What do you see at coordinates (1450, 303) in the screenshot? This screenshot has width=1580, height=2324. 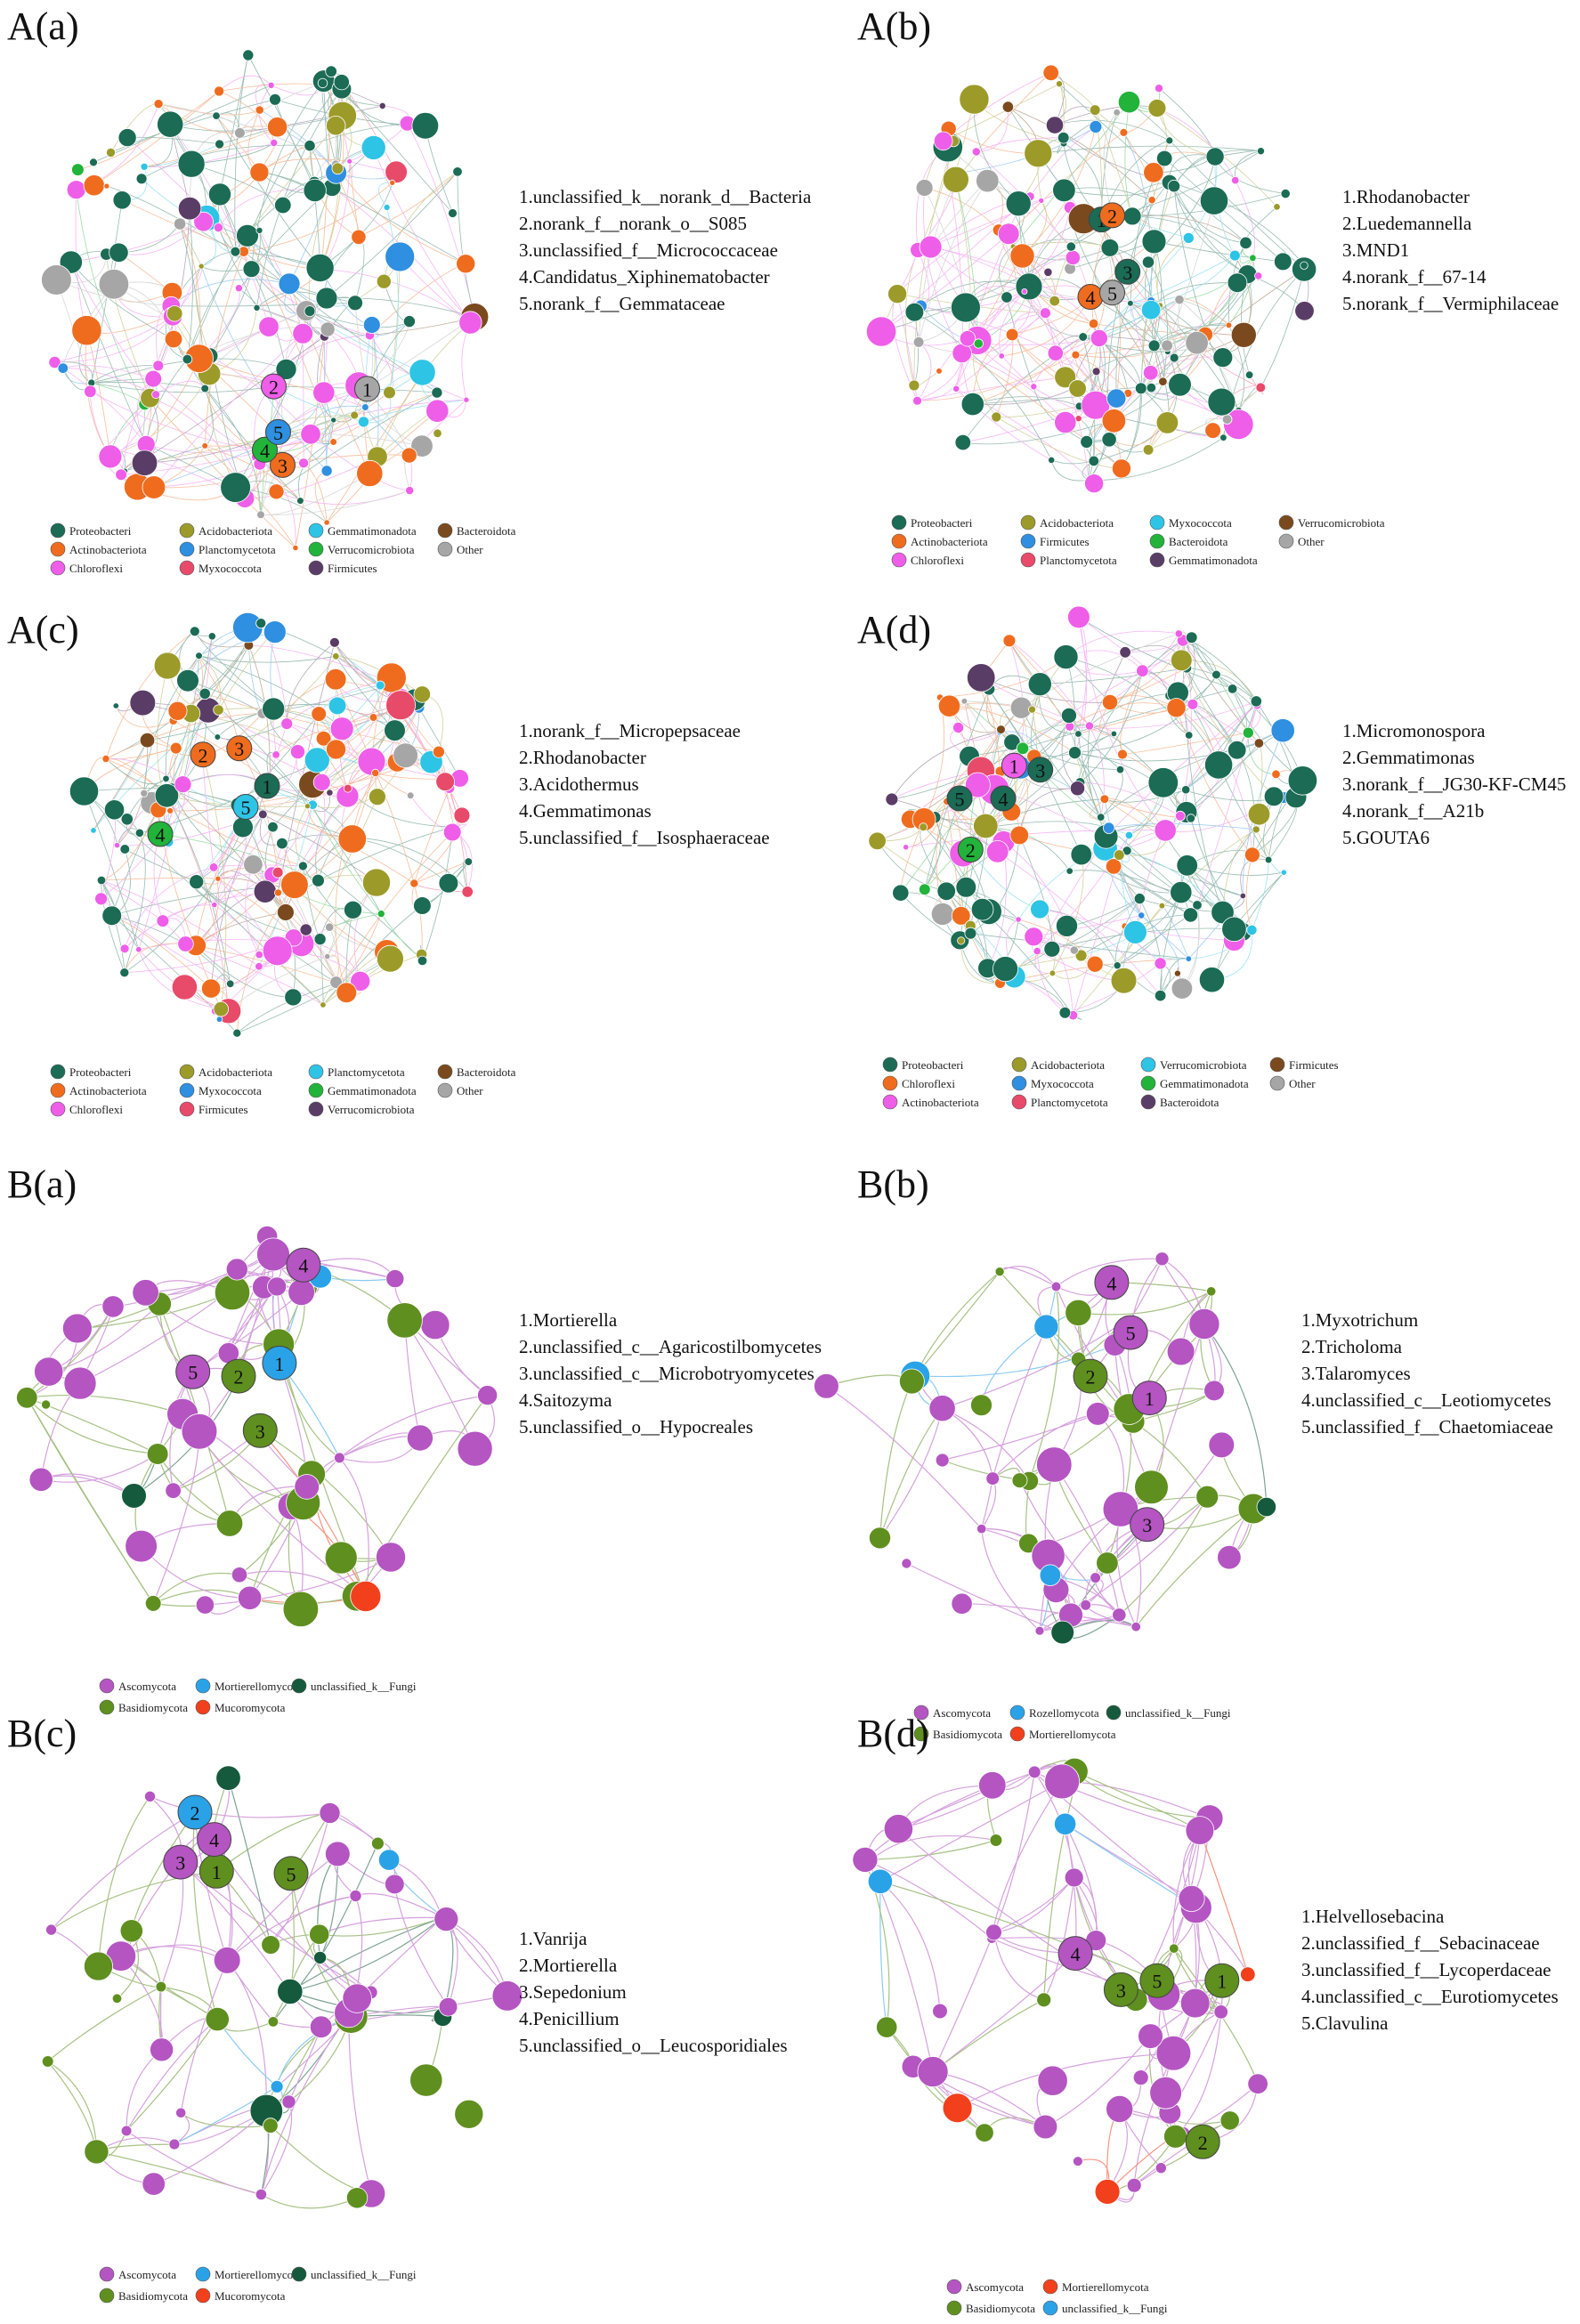 I see `key-taxon-5: 5.norank_f__Vermiphilaceae` at bounding box center [1450, 303].